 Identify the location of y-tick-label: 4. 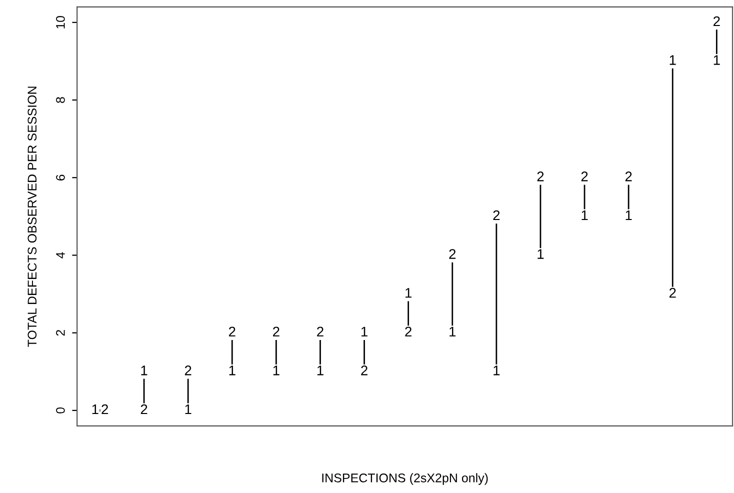
(60, 255).